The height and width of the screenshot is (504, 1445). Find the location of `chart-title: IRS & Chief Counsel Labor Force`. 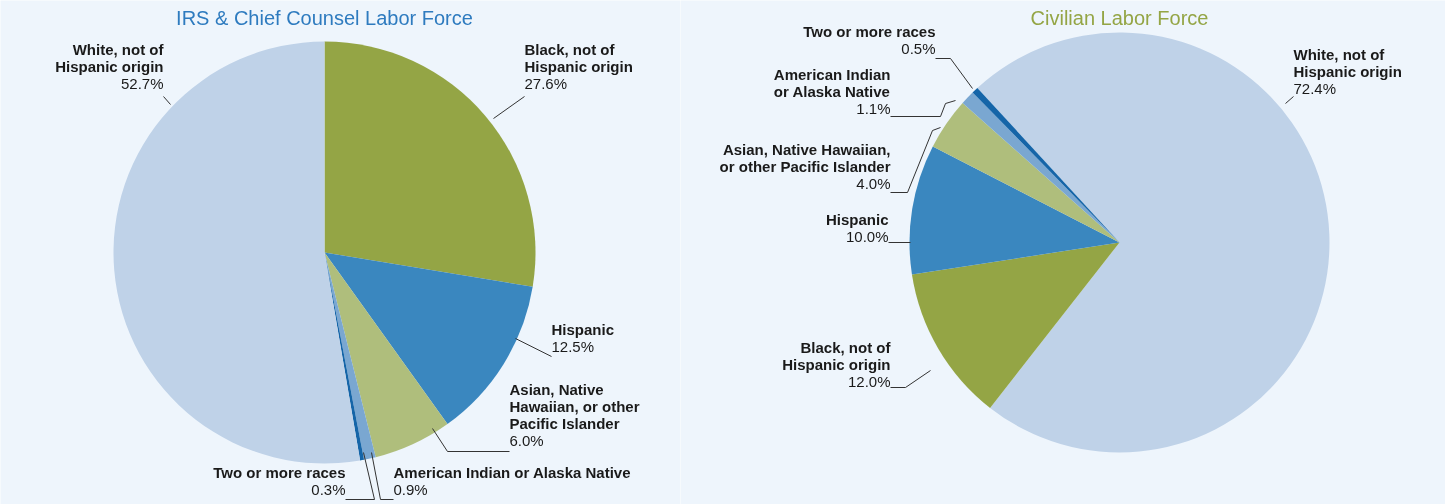

chart-title: IRS & Chief Counsel Labor Force is located at coordinates (324, 17).